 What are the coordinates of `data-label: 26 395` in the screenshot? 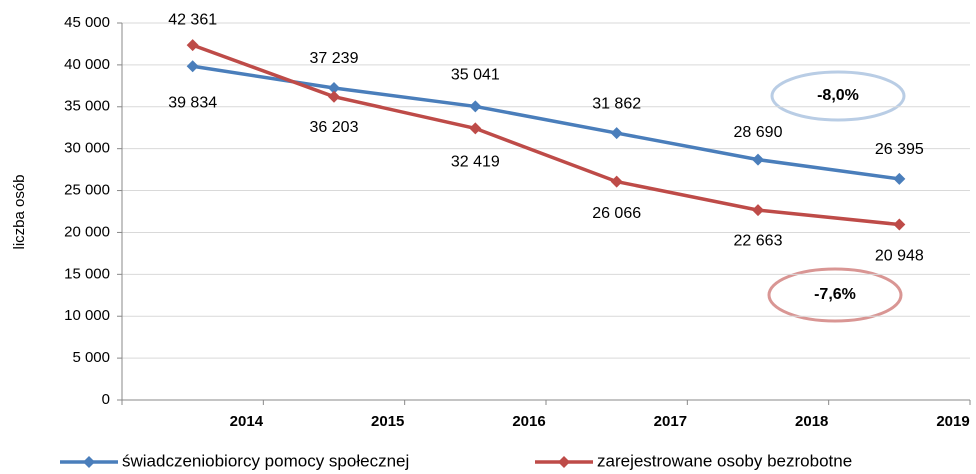 It's located at (899, 149).